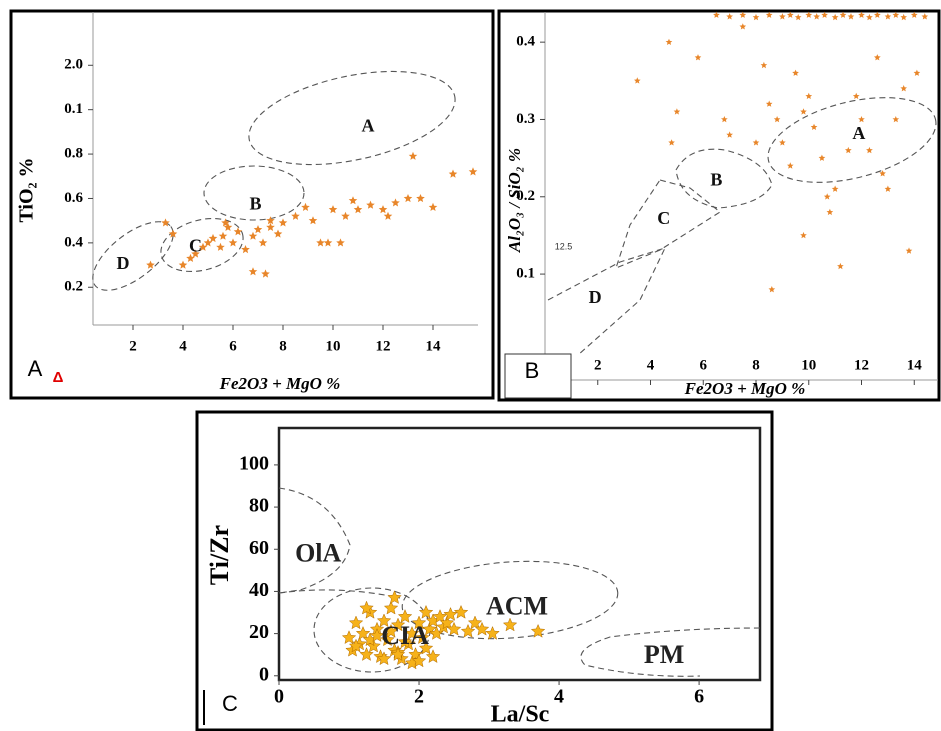 Image resolution: width=941 pixels, height=731 pixels. What do you see at coordinates (280, 383) in the screenshot?
I see `x-axis-title: Fe2O3 + MgO %` at bounding box center [280, 383].